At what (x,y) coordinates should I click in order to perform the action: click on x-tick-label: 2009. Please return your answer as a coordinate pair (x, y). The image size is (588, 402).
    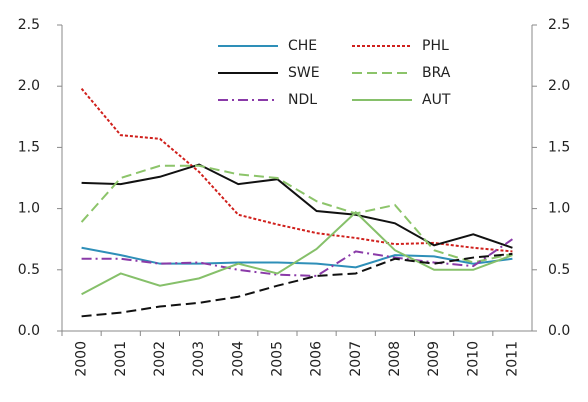
    Looking at the image, I should click on (434, 359).